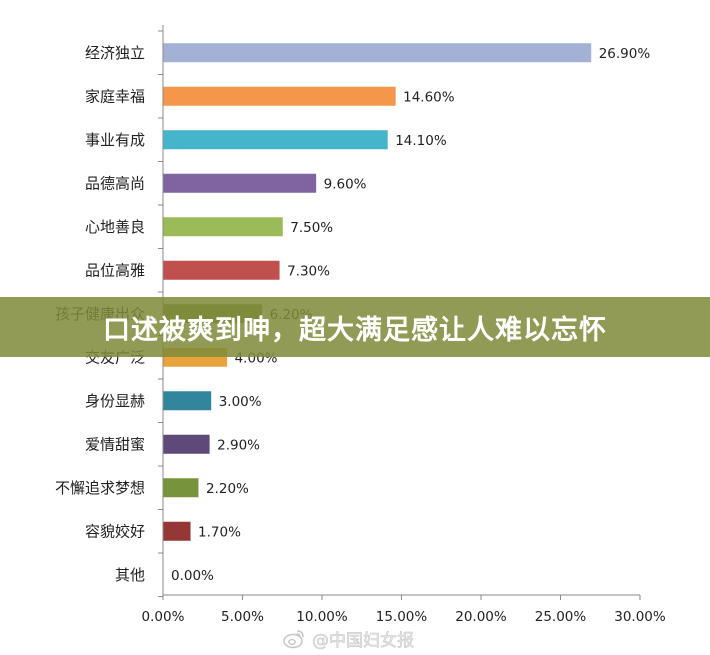  Describe the element at coordinates (115, 96) in the screenshot. I see `category-label: 家庭幸福` at that location.